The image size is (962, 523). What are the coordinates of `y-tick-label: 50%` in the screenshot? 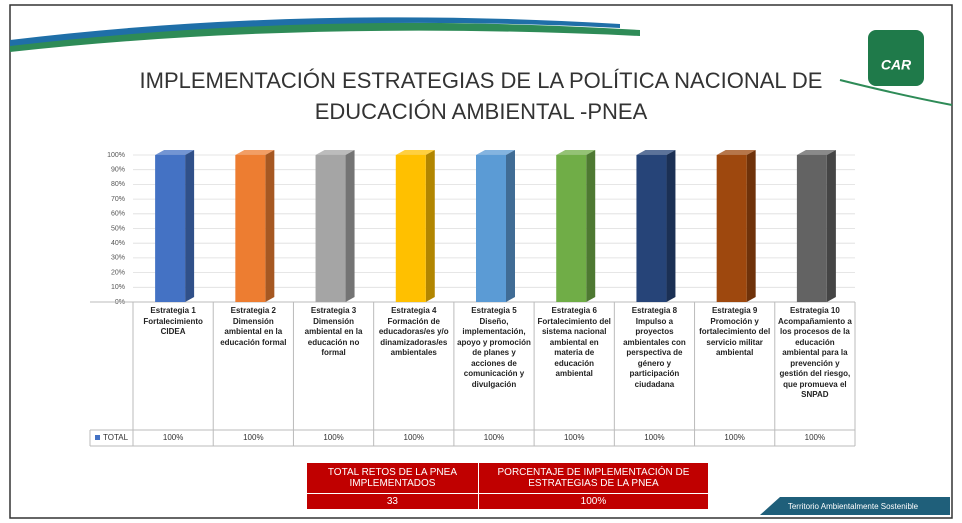 It's located at (118, 228).